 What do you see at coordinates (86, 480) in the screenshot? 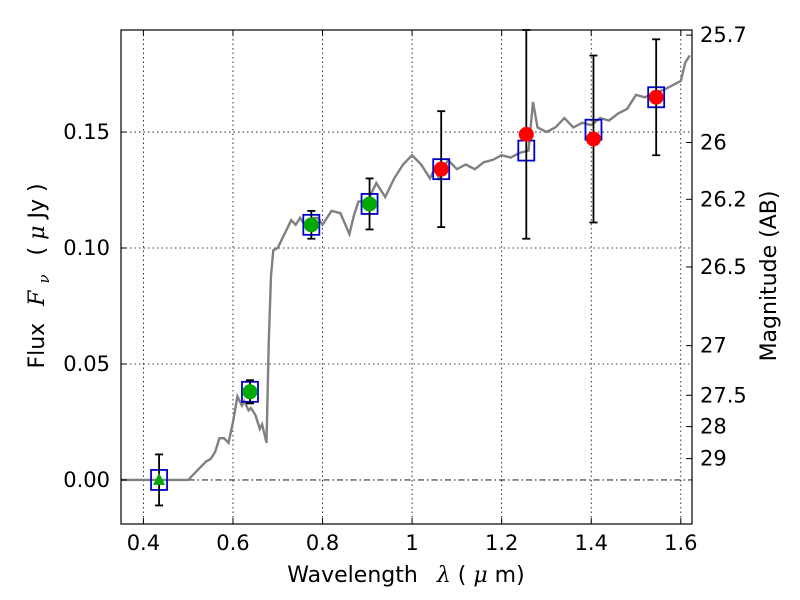
I see `y-tick-label: 0.00` at bounding box center [86, 480].